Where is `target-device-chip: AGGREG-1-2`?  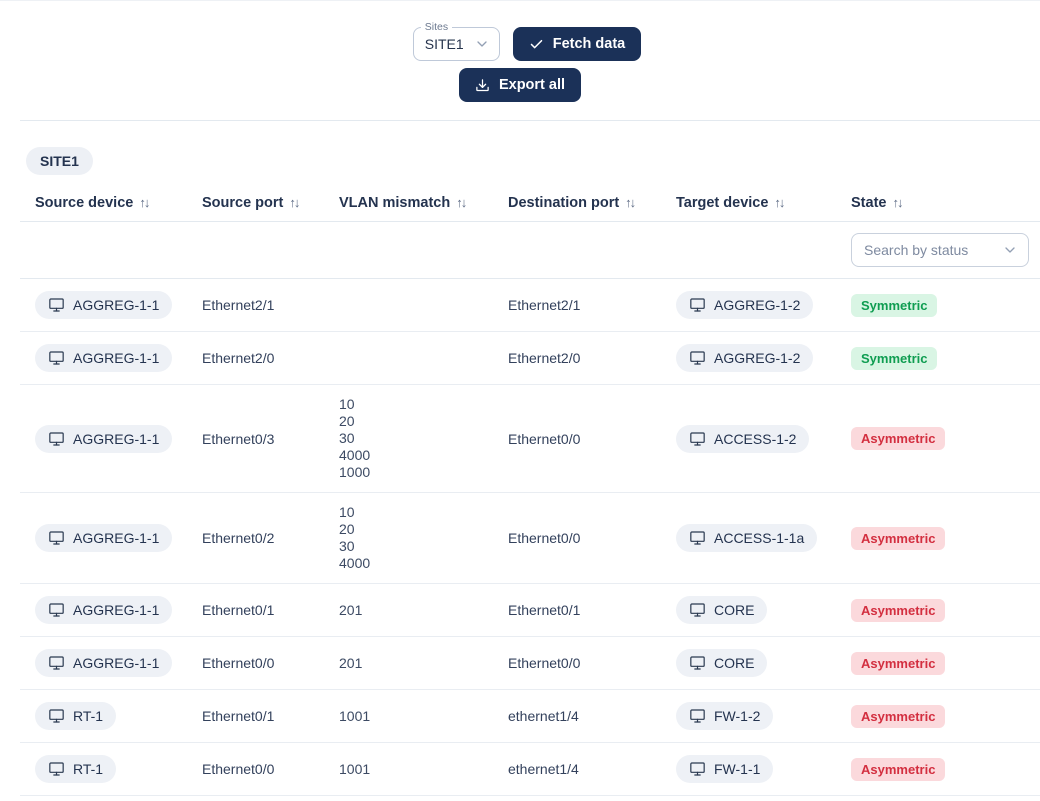 target-device-chip: AGGREG-1-2 is located at coordinates (745, 358).